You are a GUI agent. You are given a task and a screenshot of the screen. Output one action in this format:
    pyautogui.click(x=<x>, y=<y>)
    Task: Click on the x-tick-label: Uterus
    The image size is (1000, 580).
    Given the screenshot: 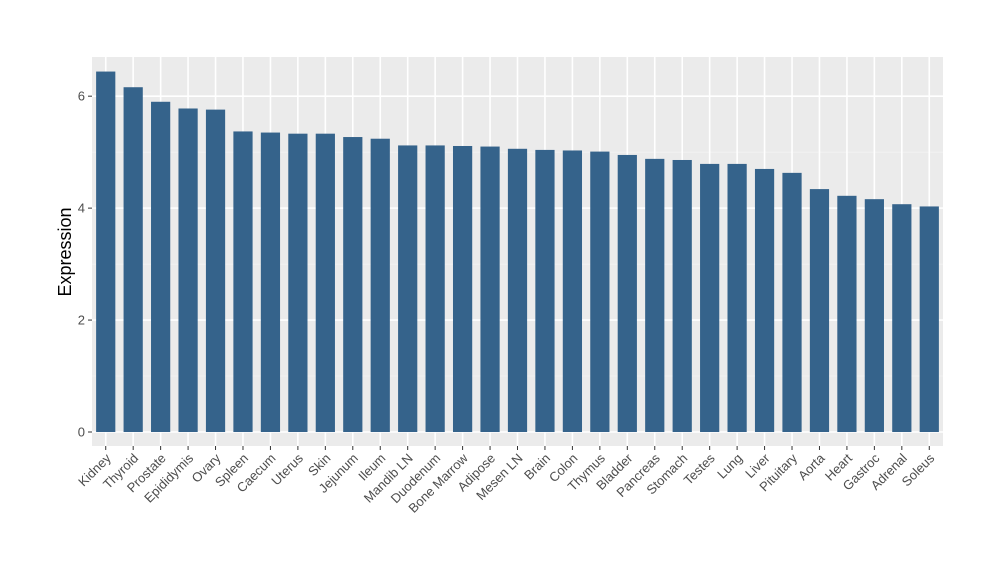 What is the action you would take?
    pyautogui.click(x=287, y=469)
    